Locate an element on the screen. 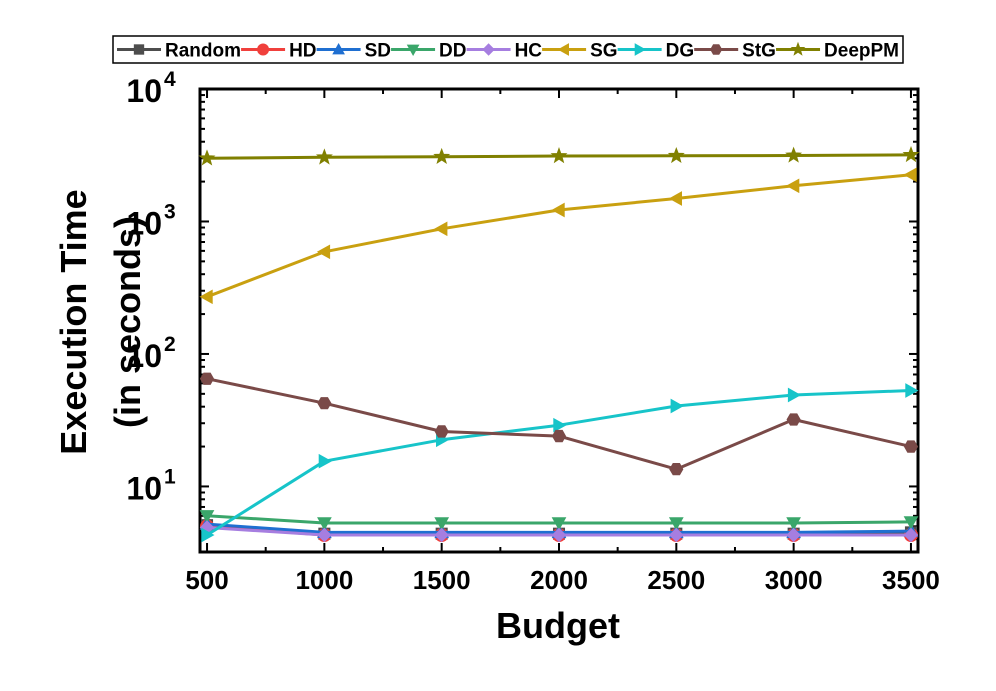 The width and height of the screenshot is (996, 691). series-line-sg is located at coordinates (559, 236).